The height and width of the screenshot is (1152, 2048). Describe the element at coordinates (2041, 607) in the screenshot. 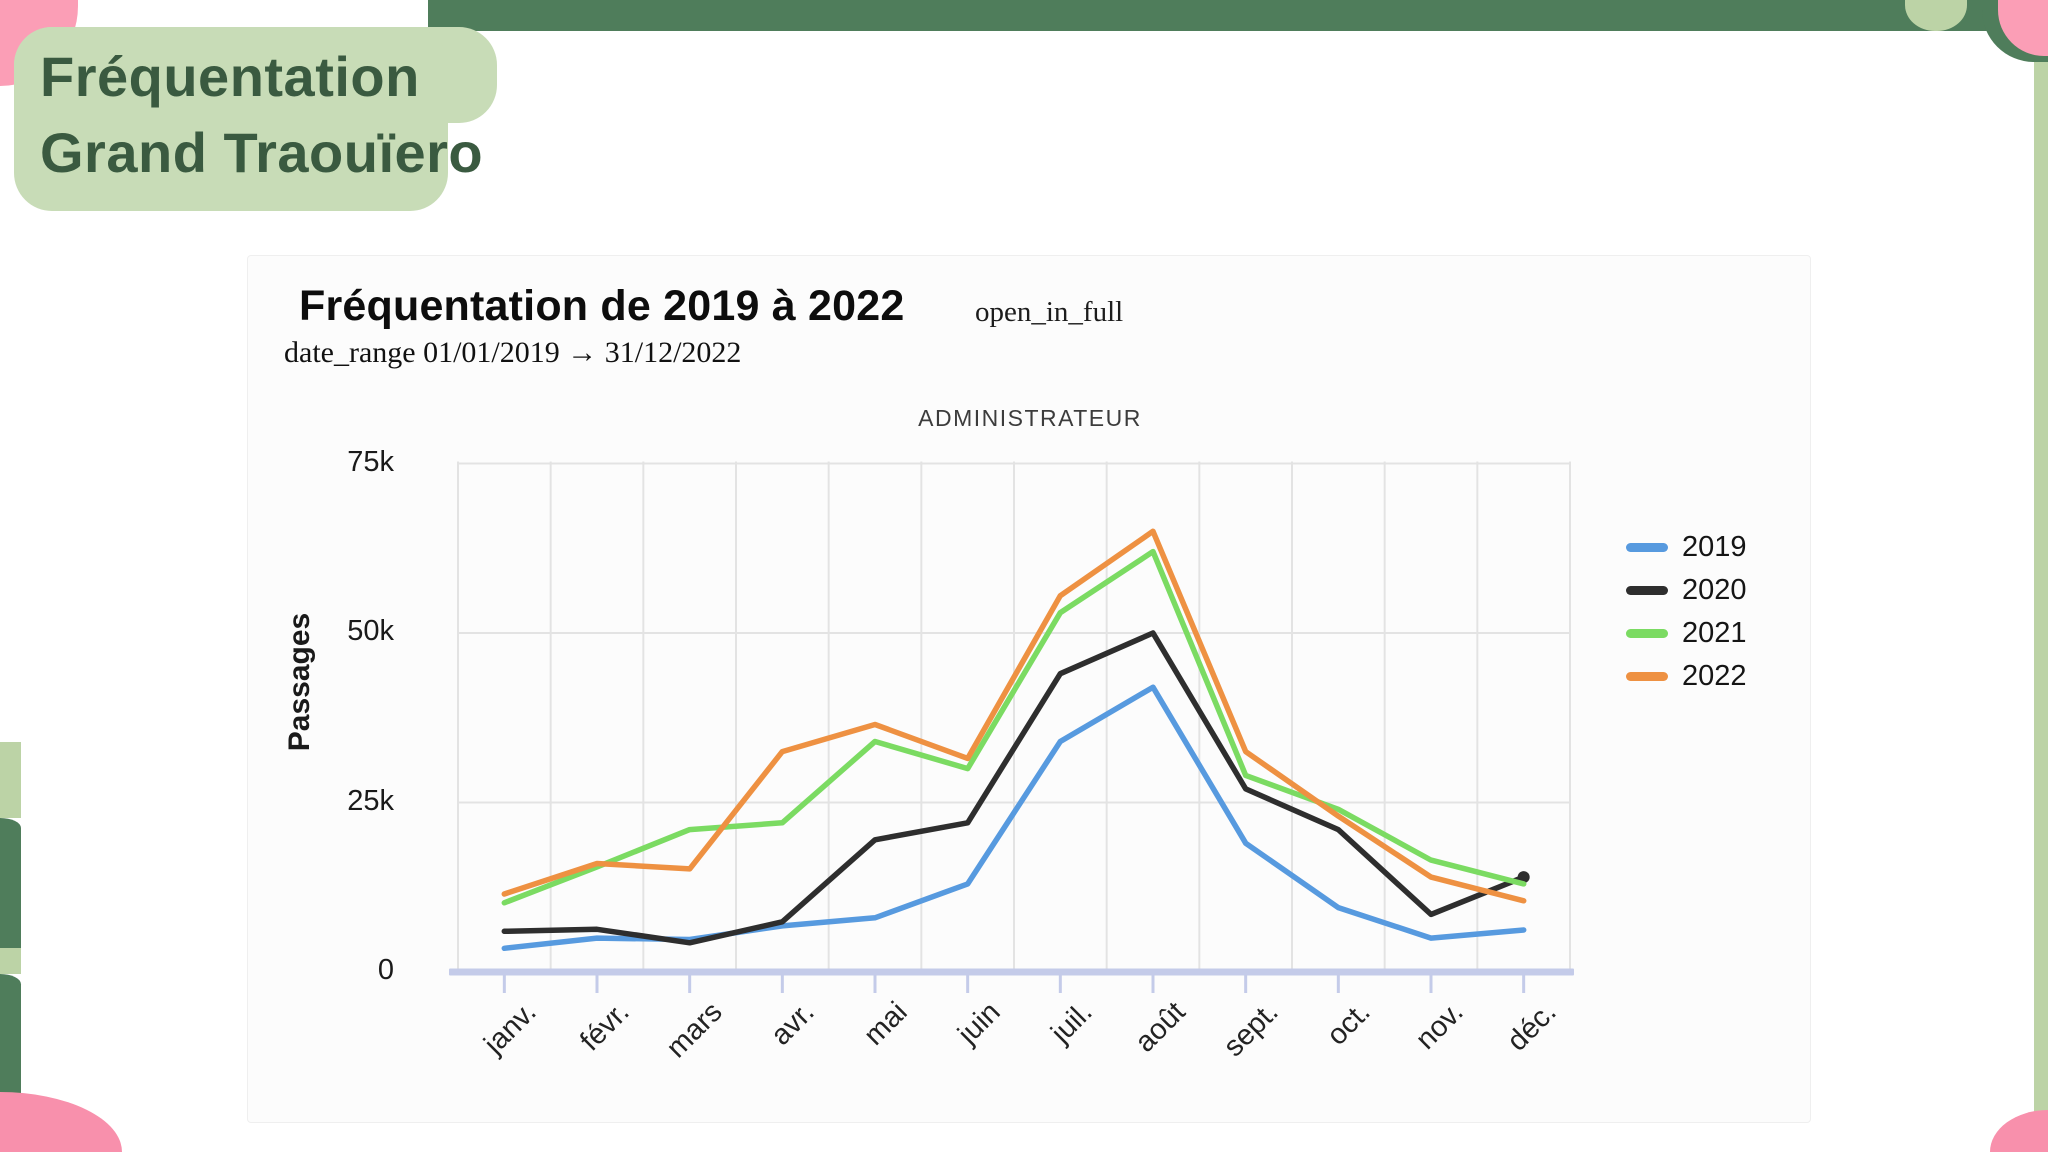

I see `right-edge-strip` at that location.